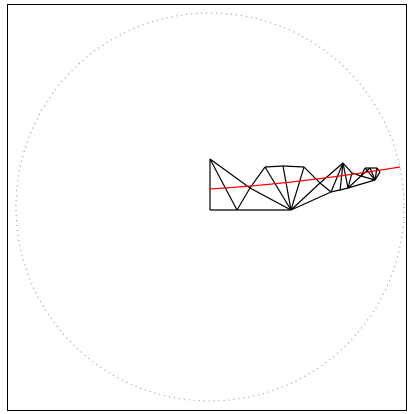  I want to click on red-curve, so click(305, 178).